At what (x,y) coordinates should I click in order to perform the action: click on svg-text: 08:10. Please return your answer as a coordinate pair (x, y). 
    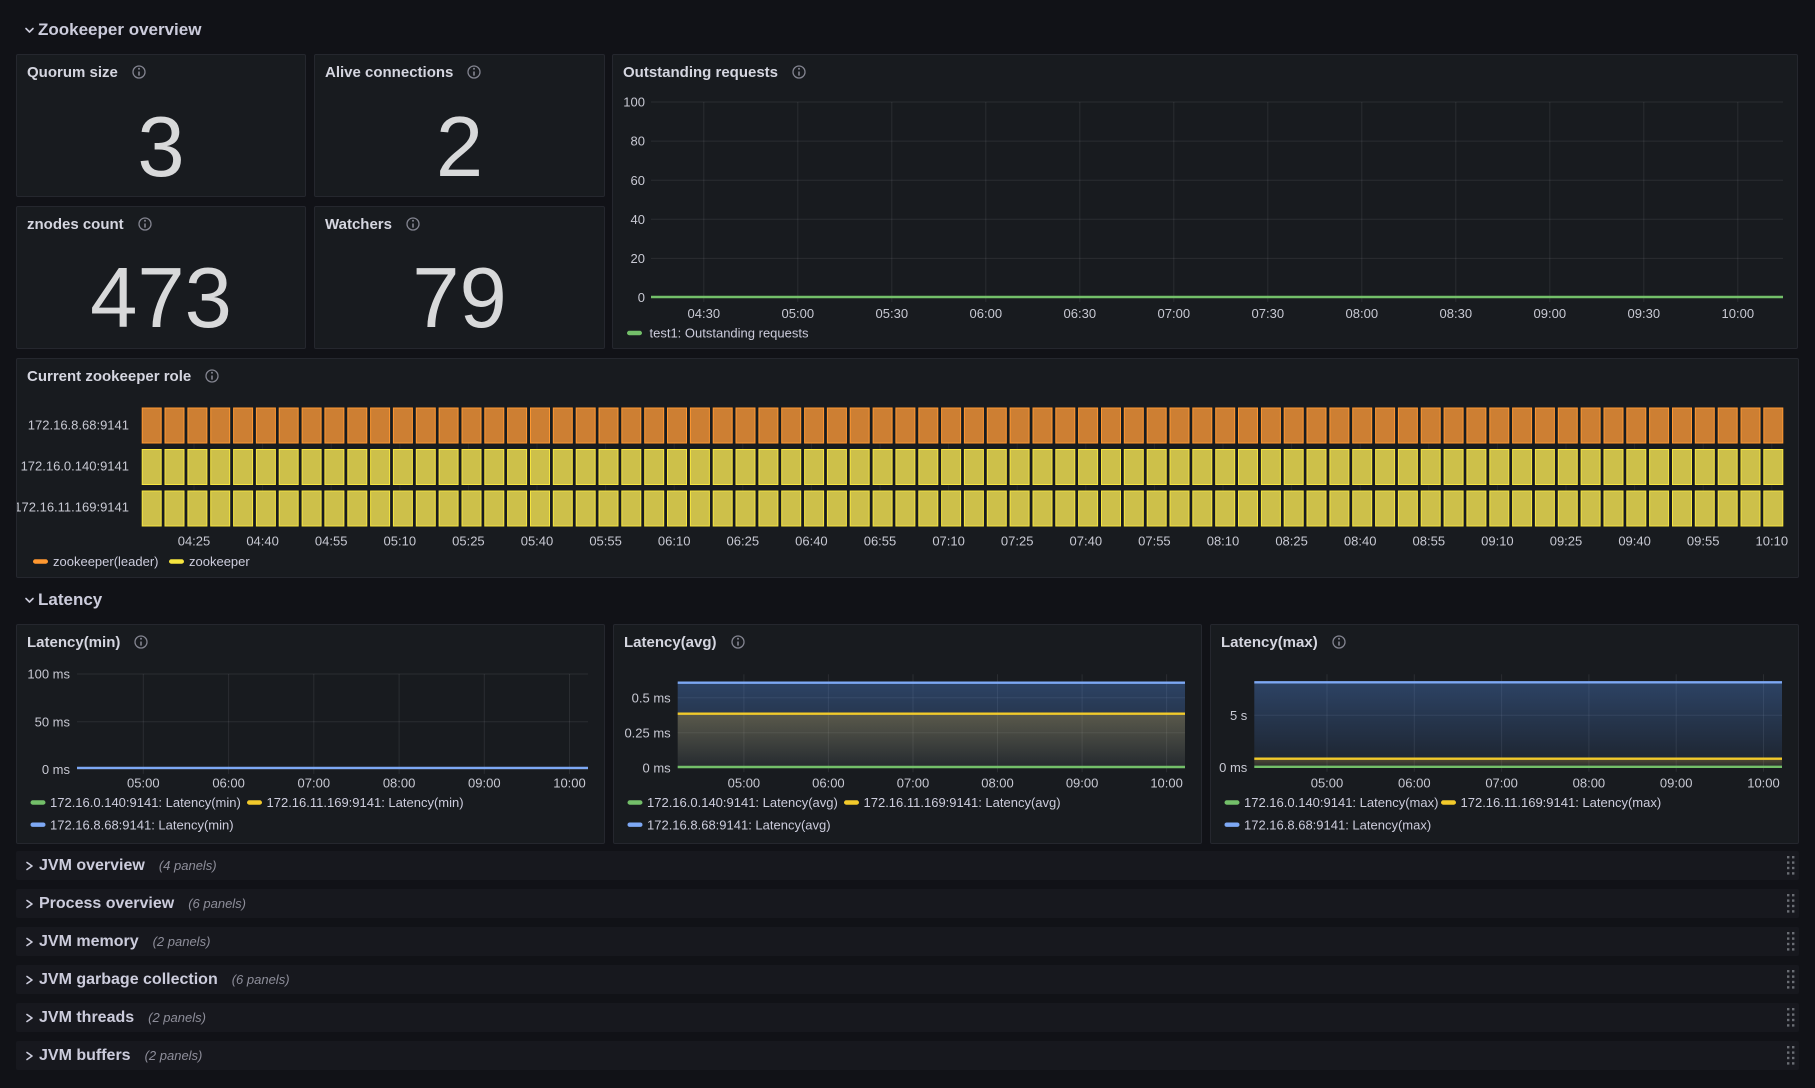
    Looking at the image, I should click on (1223, 541).